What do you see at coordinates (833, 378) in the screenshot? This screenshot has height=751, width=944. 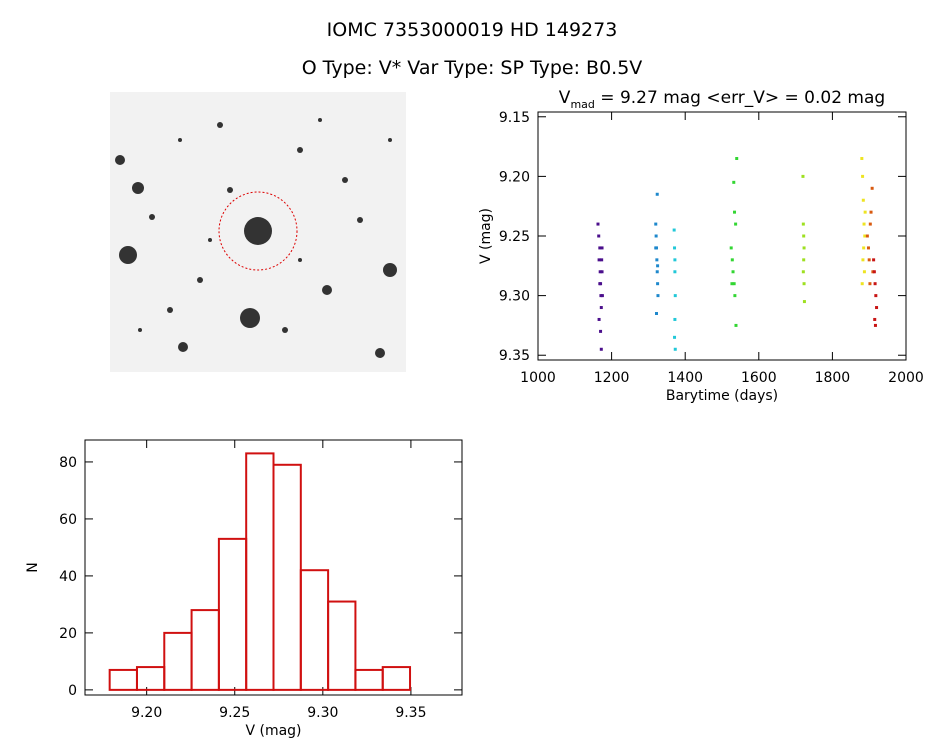 I see `x-tick-label: 1800` at bounding box center [833, 378].